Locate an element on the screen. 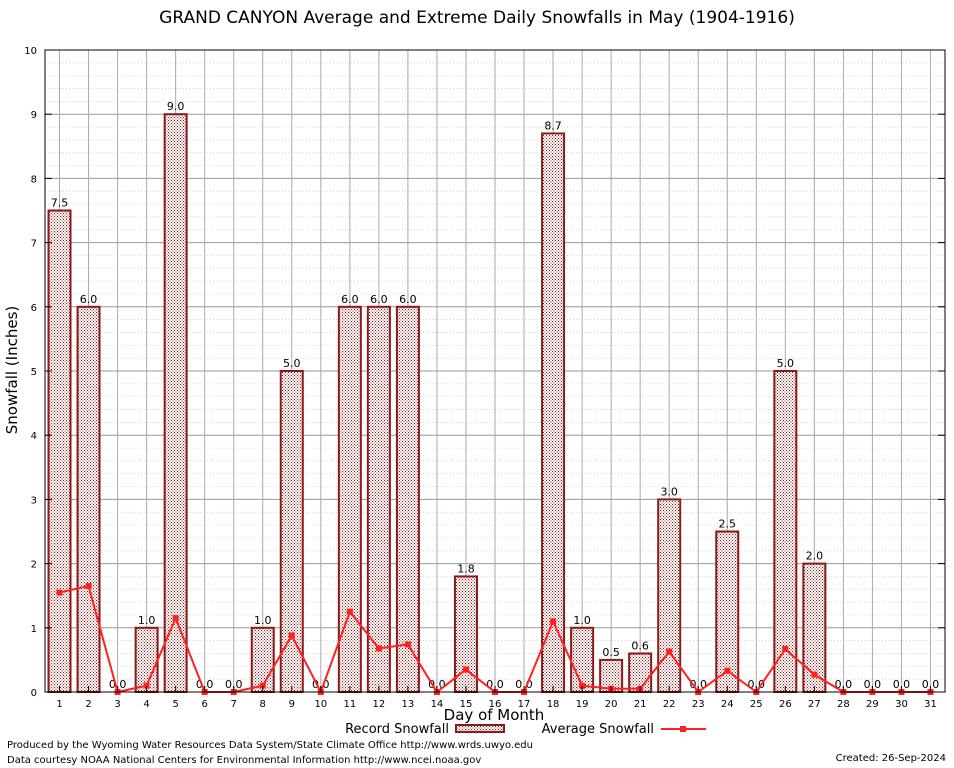 This screenshot has height=768, width=954. x-tick-label: 18 is located at coordinates (553, 704).